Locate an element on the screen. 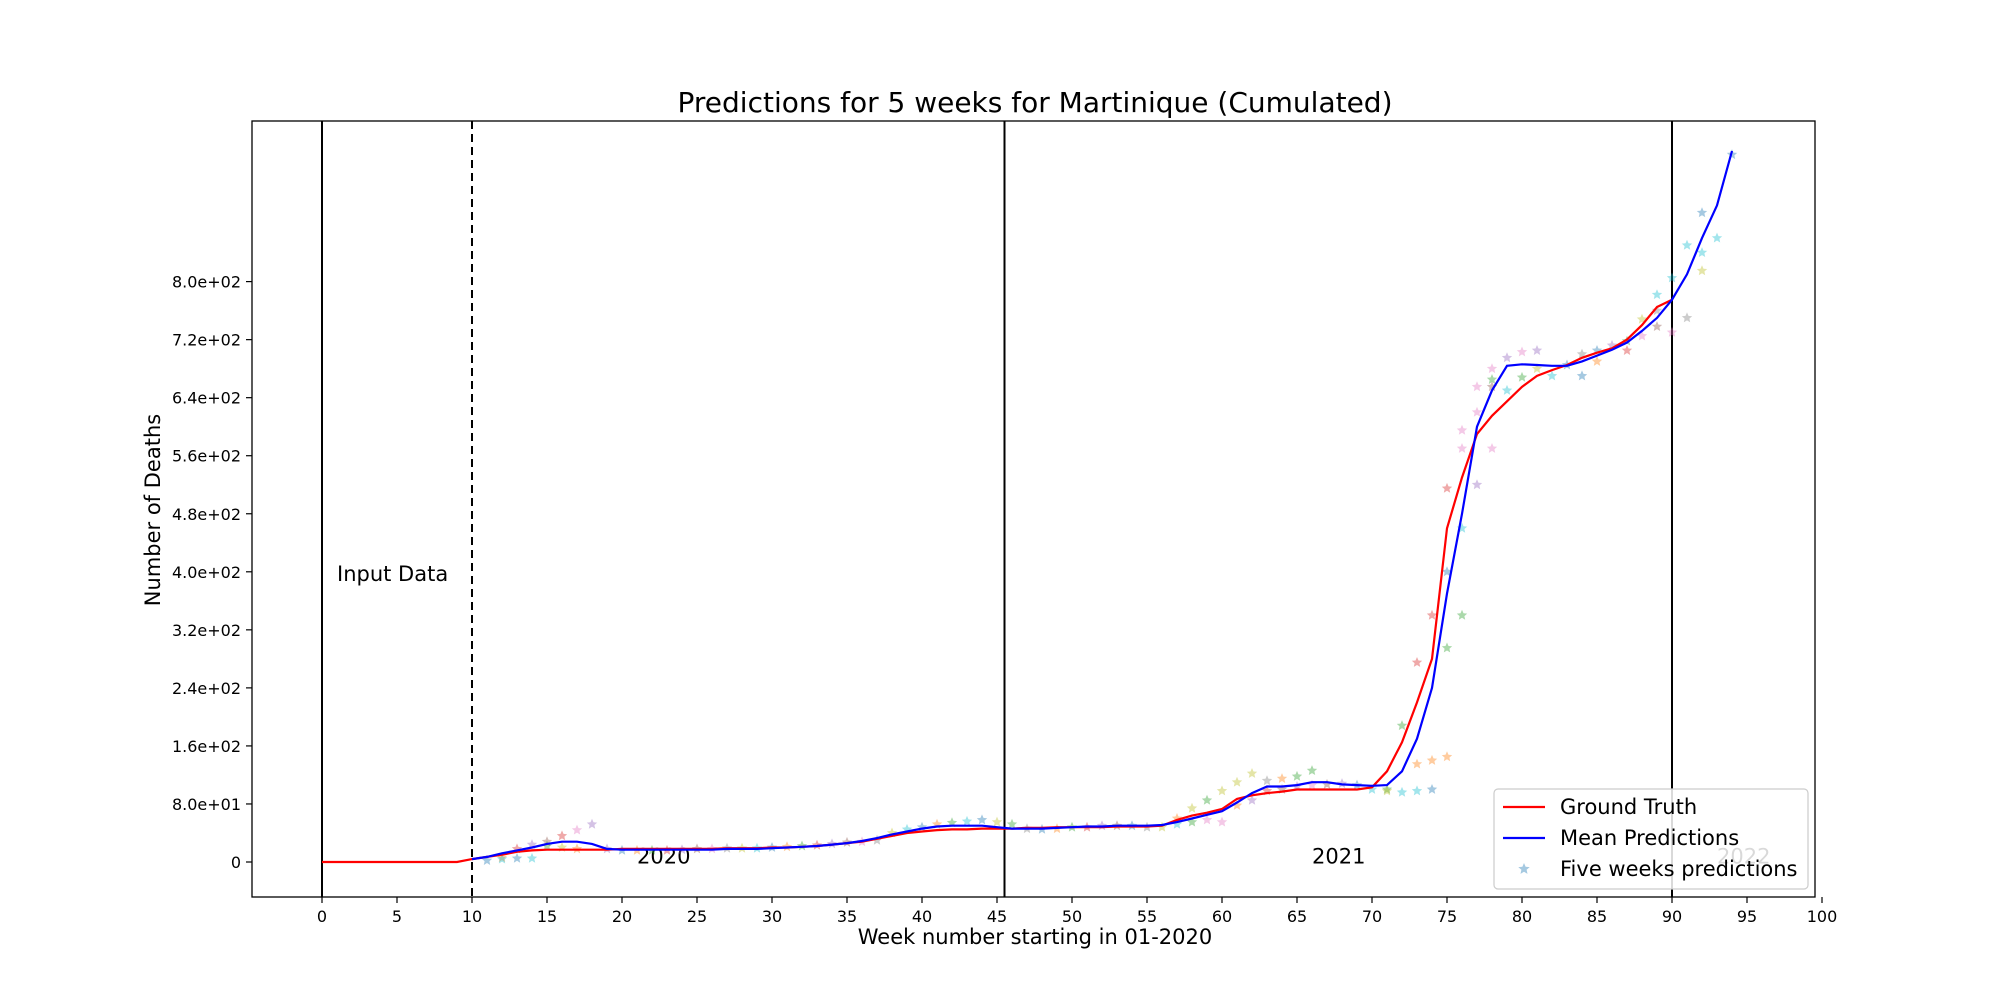 The width and height of the screenshot is (2000, 1000). x-axis-label: Week number starting in 01-2020 is located at coordinates (1035, 937).